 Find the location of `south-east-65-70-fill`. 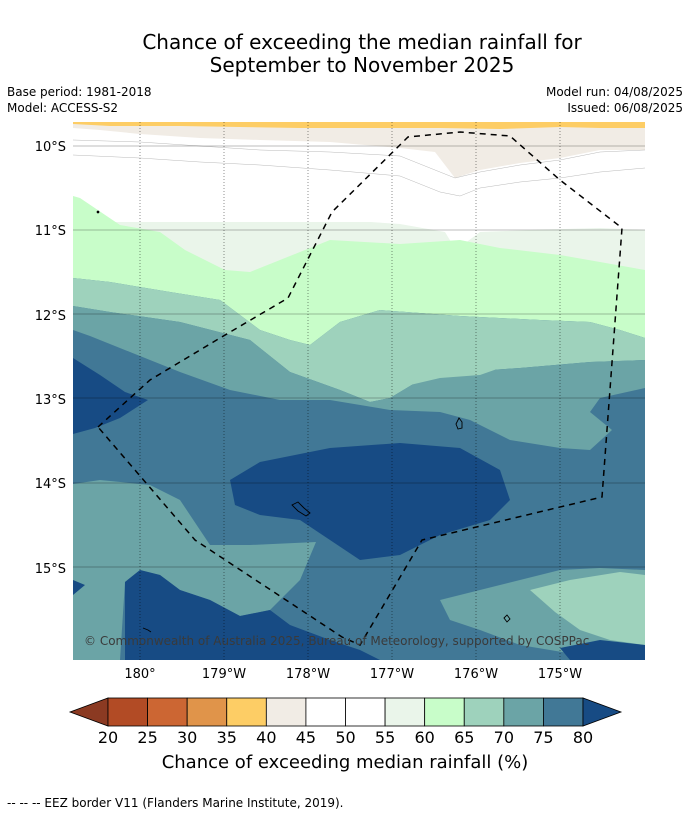

south-east-65-70-fill is located at coordinates (587, 608).